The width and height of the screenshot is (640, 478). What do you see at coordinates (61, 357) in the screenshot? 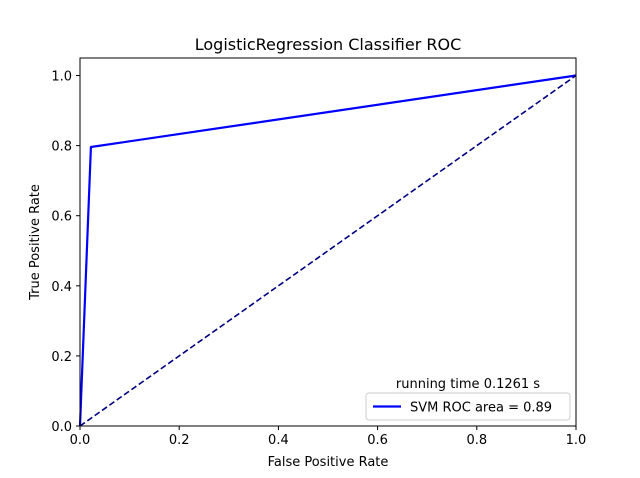
I see `y-tick-label: 0.2` at bounding box center [61, 357].